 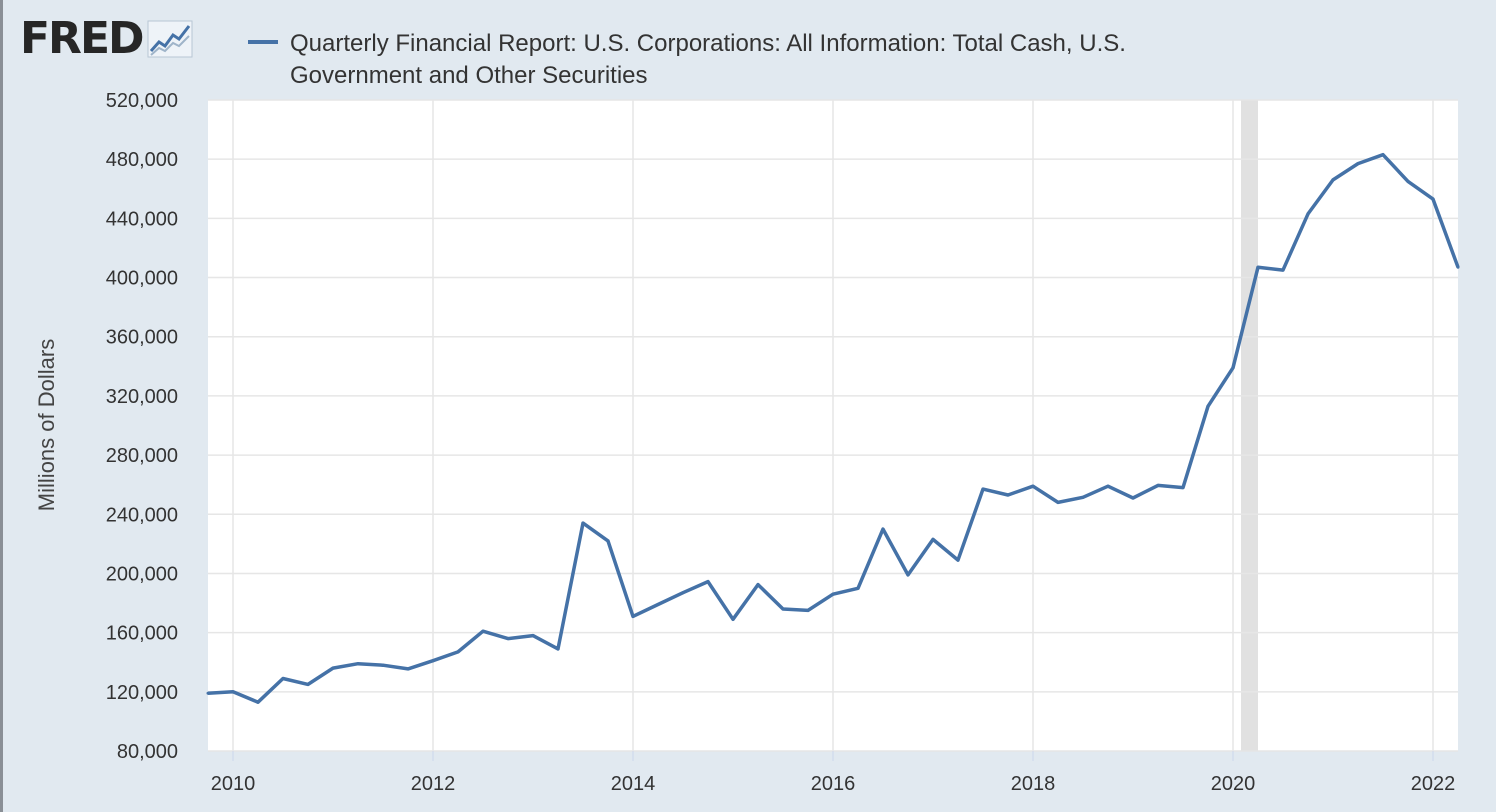 What do you see at coordinates (142, 456) in the screenshot?
I see `y-tick-label: 280,000` at bounding box center [142, 456].